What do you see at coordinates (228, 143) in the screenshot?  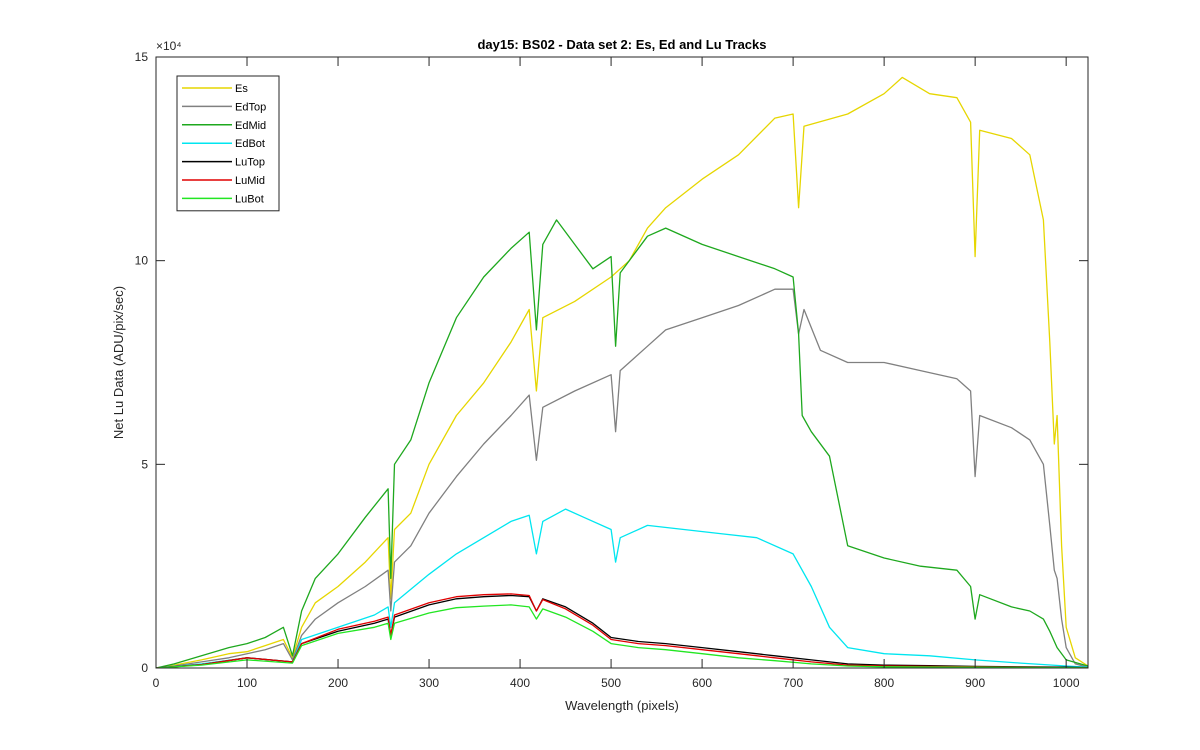 I see `legend: Es EdTop EdMid EdBot LuTop LuMid LuBot` at bounding box center [228, 143].